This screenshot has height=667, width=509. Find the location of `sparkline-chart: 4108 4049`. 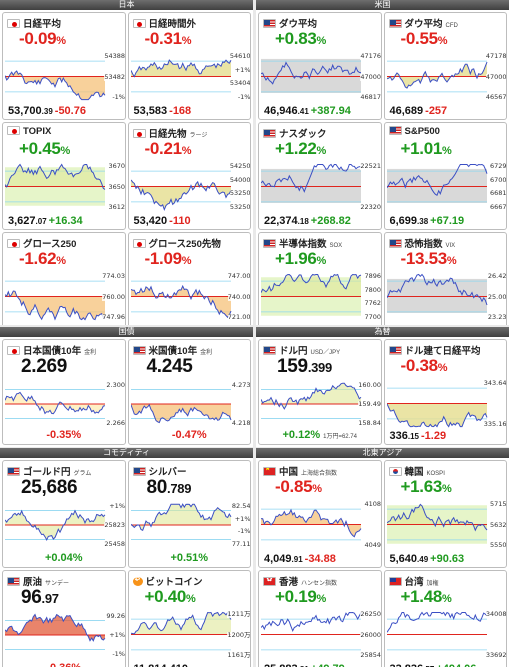

sparkline-chart: 4108 4049 is located at coordinates (321, 524).